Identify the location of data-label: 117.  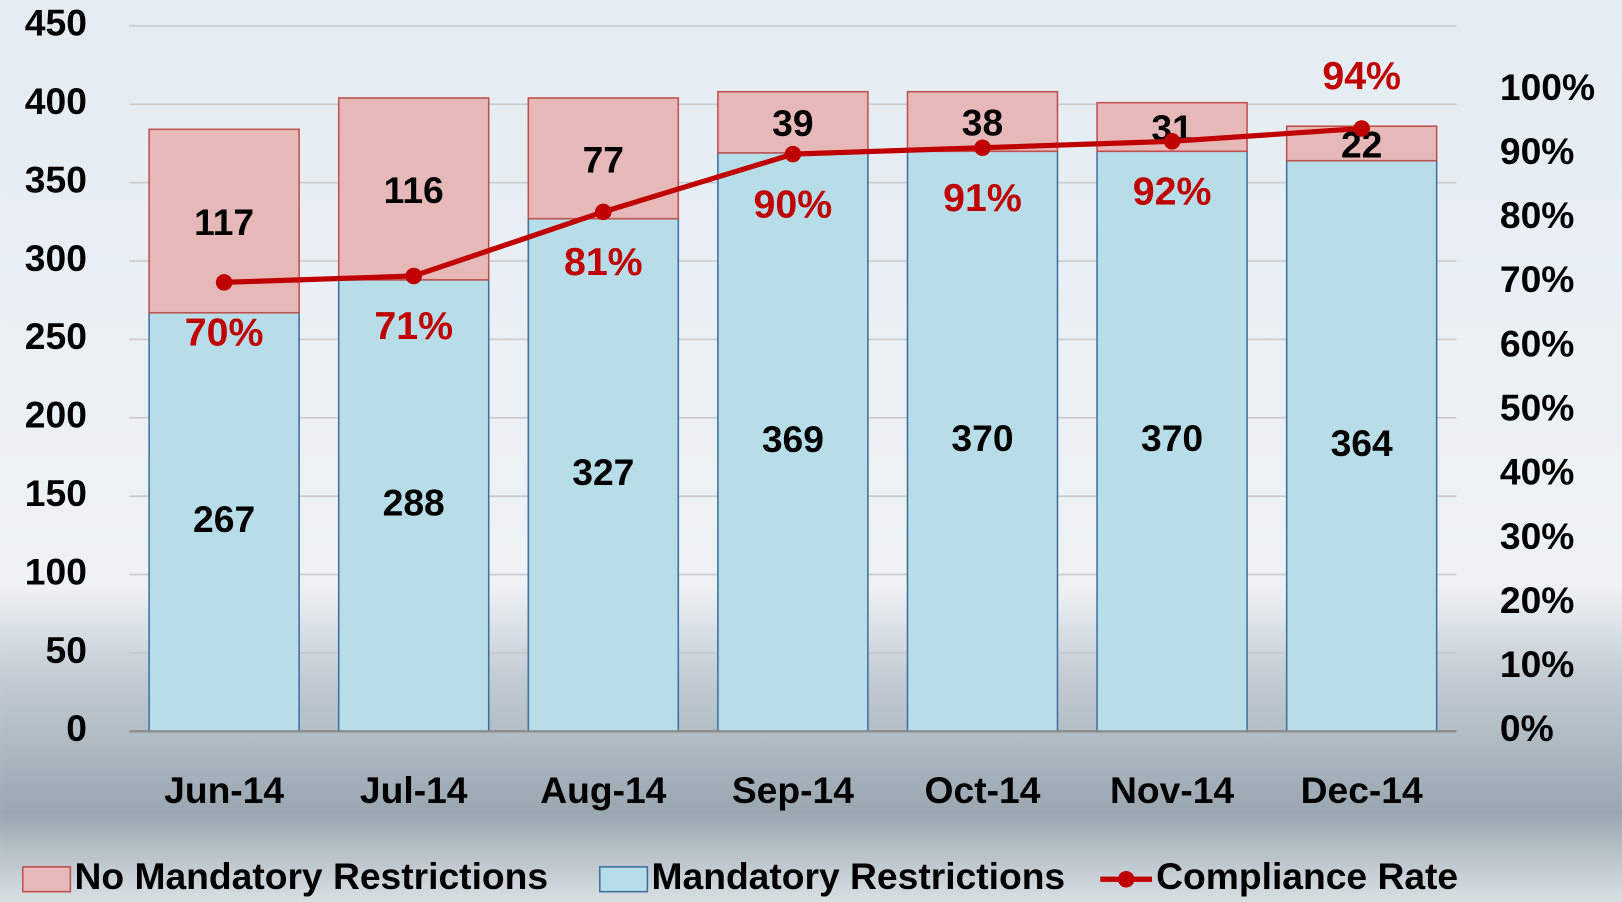
(224, 222).